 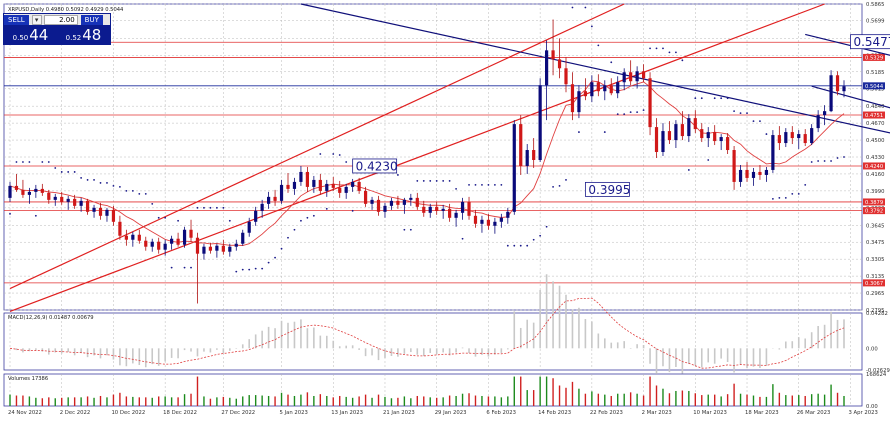 I want to click on volume-bars, so click(x=427, y=391).